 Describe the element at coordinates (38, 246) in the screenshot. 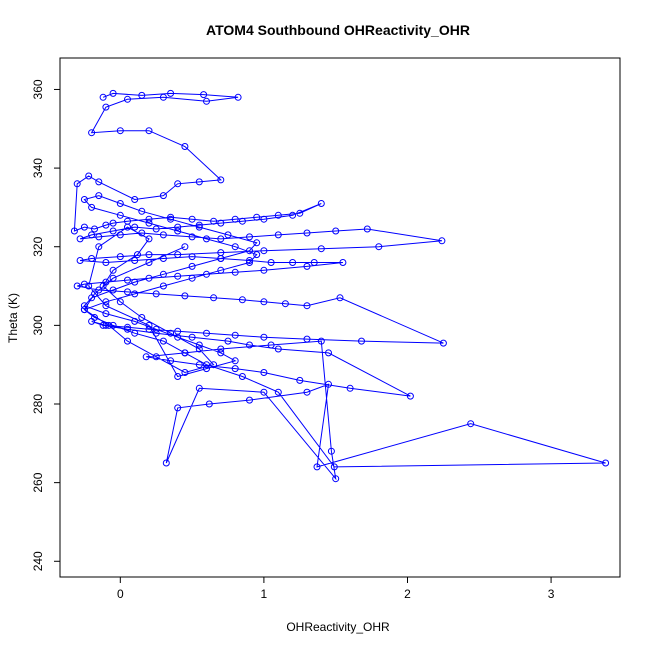

I see `y-tick-label: 320` at that location.